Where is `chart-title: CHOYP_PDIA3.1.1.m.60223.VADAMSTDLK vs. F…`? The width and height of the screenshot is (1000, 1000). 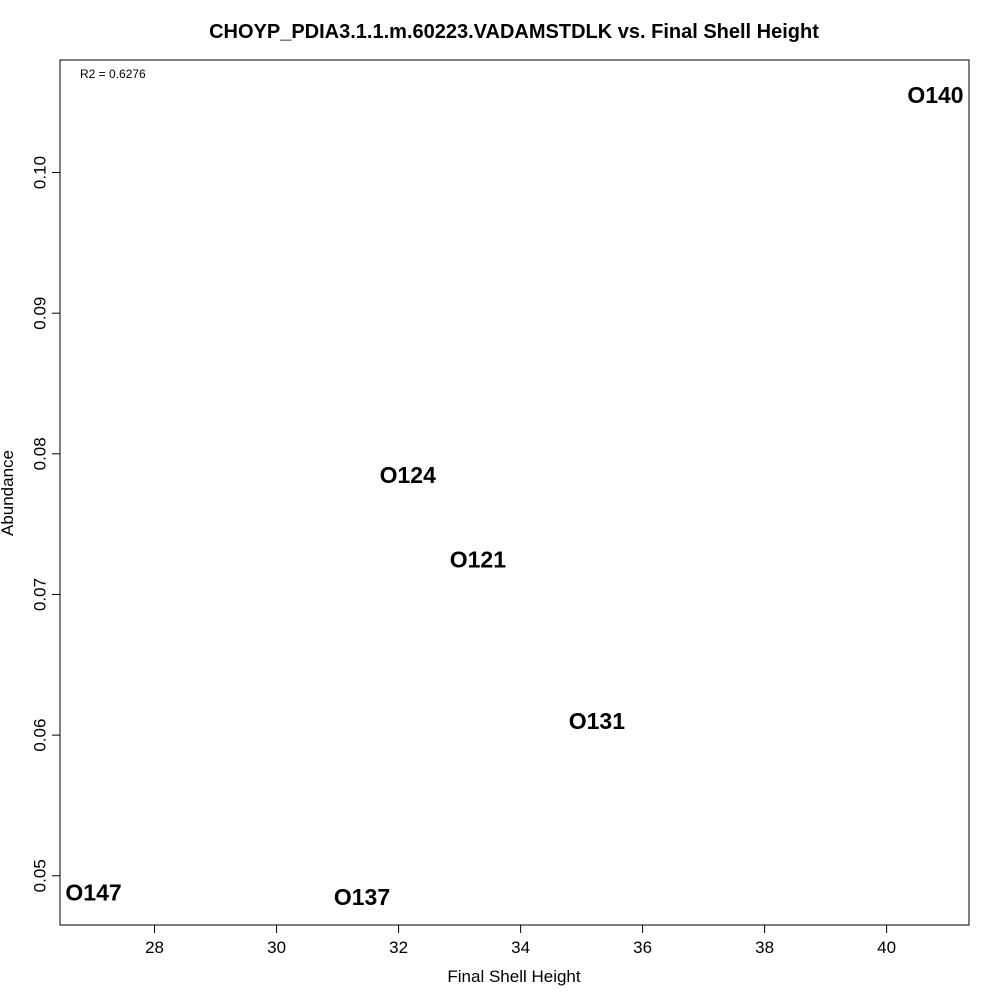 chart-title: CHOYP_PDIA3.1.1.m.60223.VADAMSTDLK vs. F… is located at coordinates (514, 32).